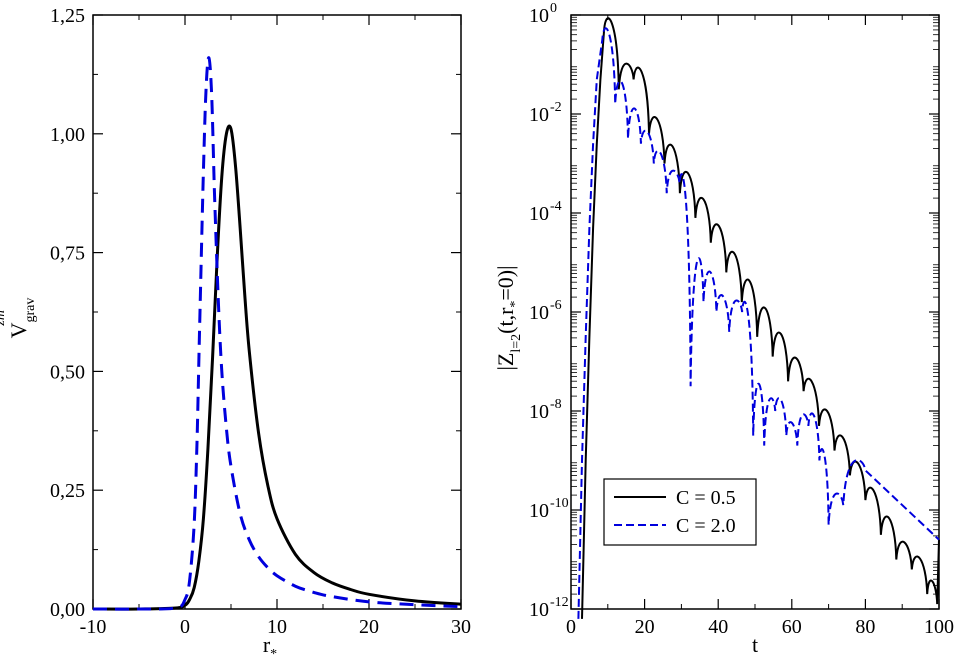 This screenshot has width=959, height=661. I want to click on right-y-tick-exponent: -6, so click(556, 305).